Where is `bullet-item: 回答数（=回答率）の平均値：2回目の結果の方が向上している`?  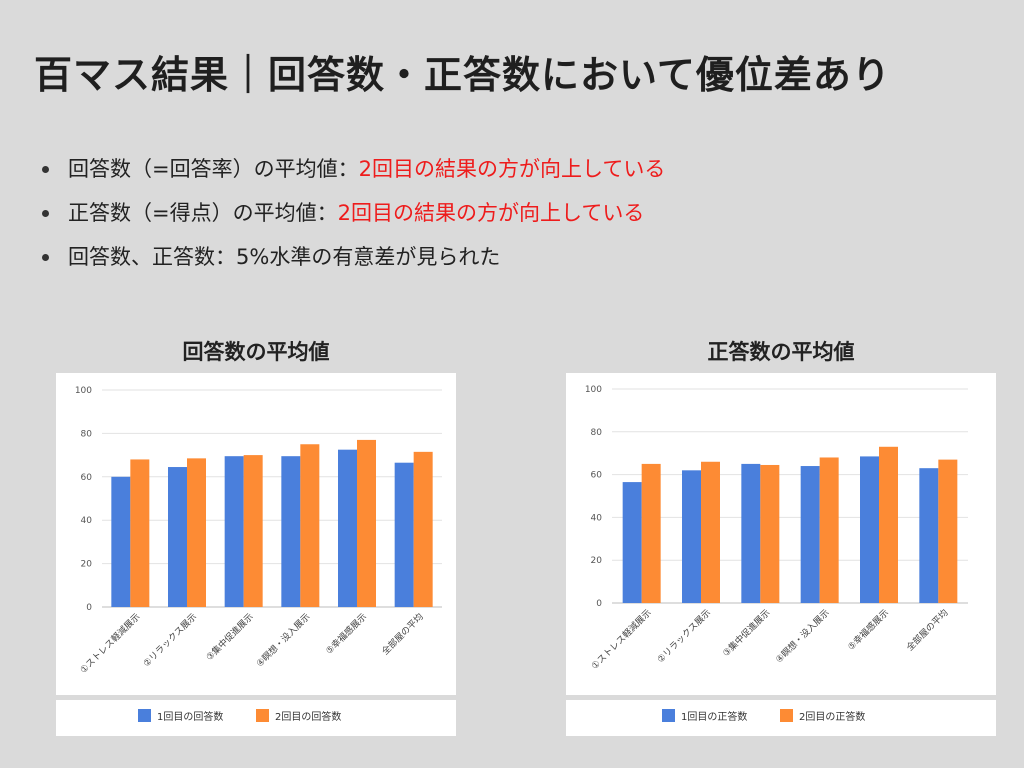
bullet-item: 回答数（=回答率）の平均値：2回目の結果の方が向上している is located at coordinates (510, 172).